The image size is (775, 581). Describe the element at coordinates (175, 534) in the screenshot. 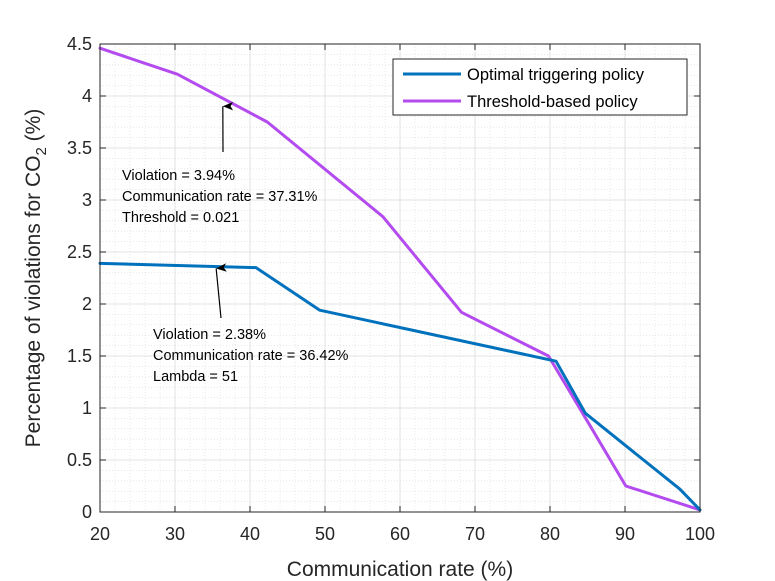

I see `x-tick-label: 30` at that location.